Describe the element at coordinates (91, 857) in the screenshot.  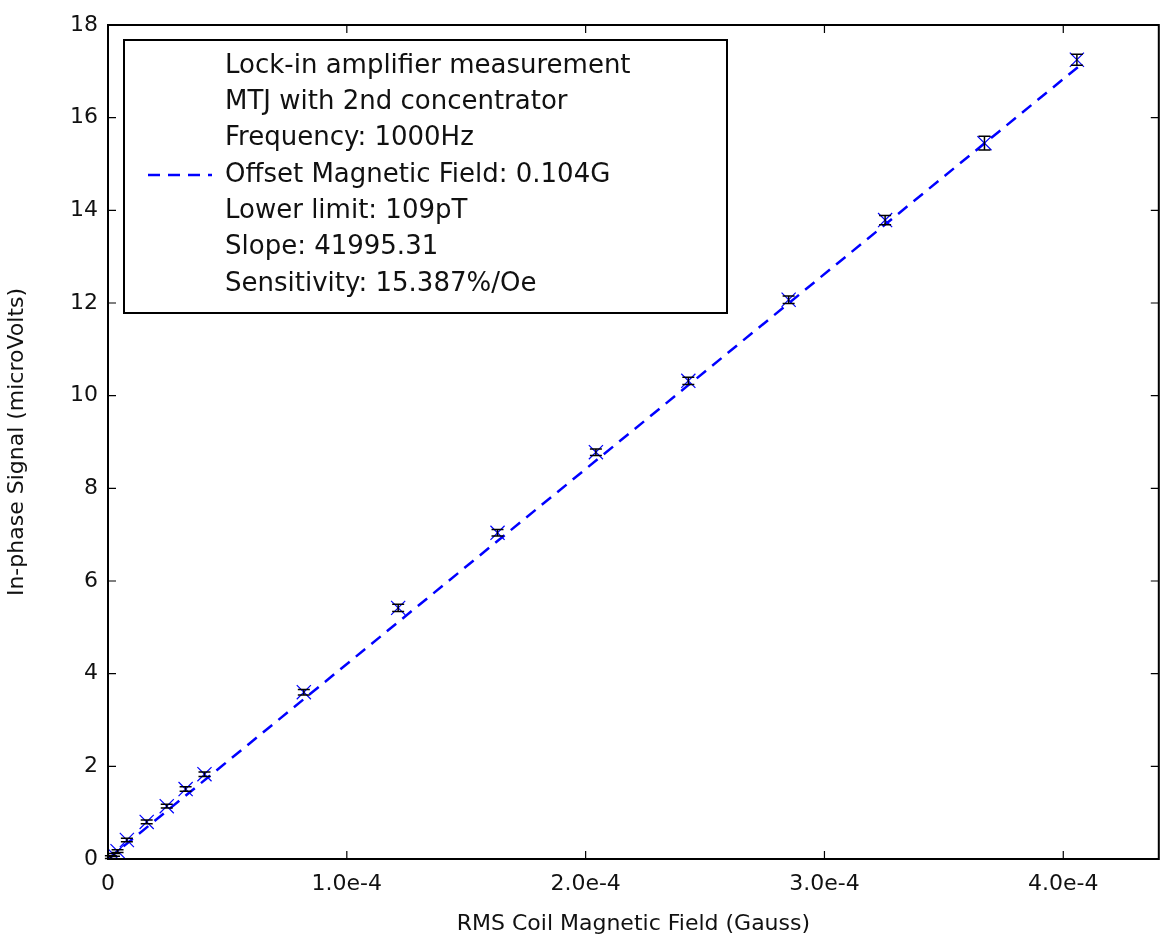
I see `y-tick-label: 0` at that location.